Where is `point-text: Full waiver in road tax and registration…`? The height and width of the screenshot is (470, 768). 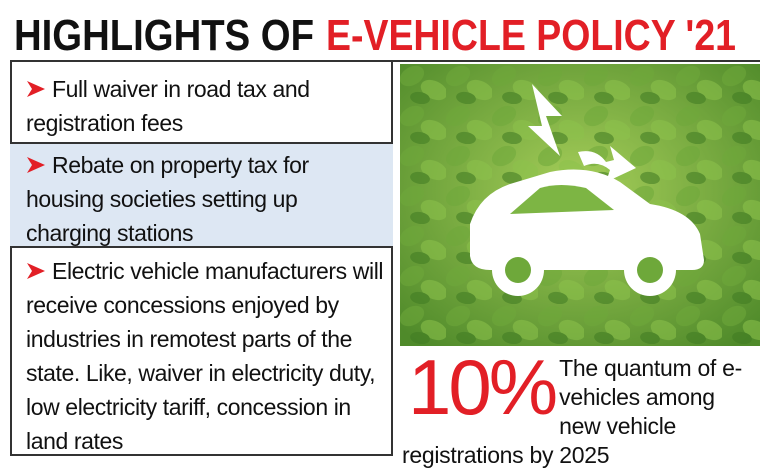
point-text: Full waiver in road tax and registration… is located at coordinates (168, 106).